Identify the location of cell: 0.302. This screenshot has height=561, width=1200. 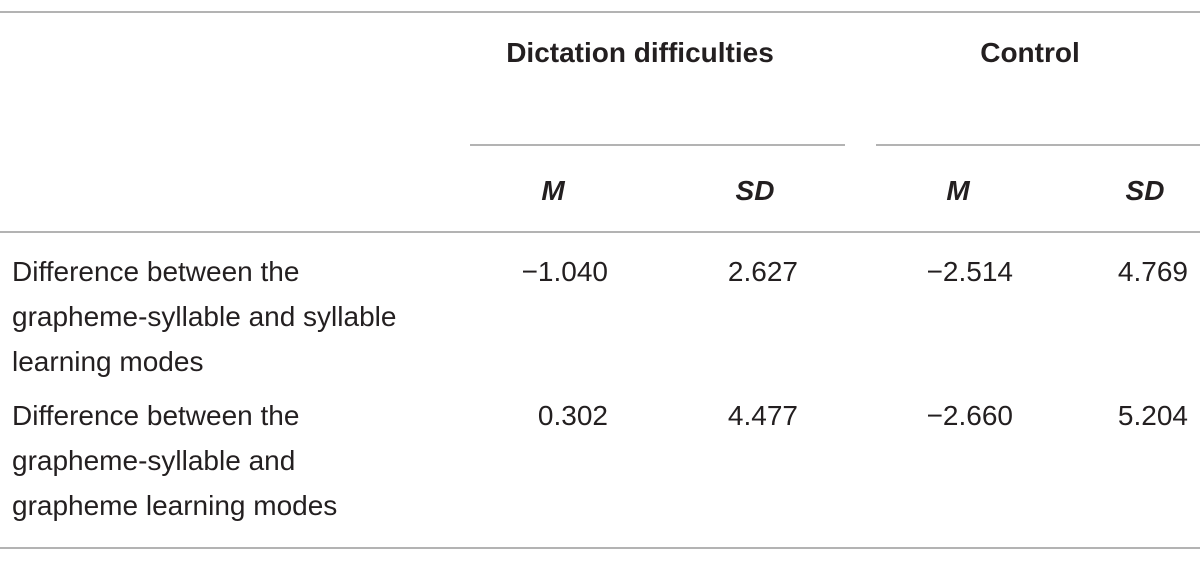
(572, 415).